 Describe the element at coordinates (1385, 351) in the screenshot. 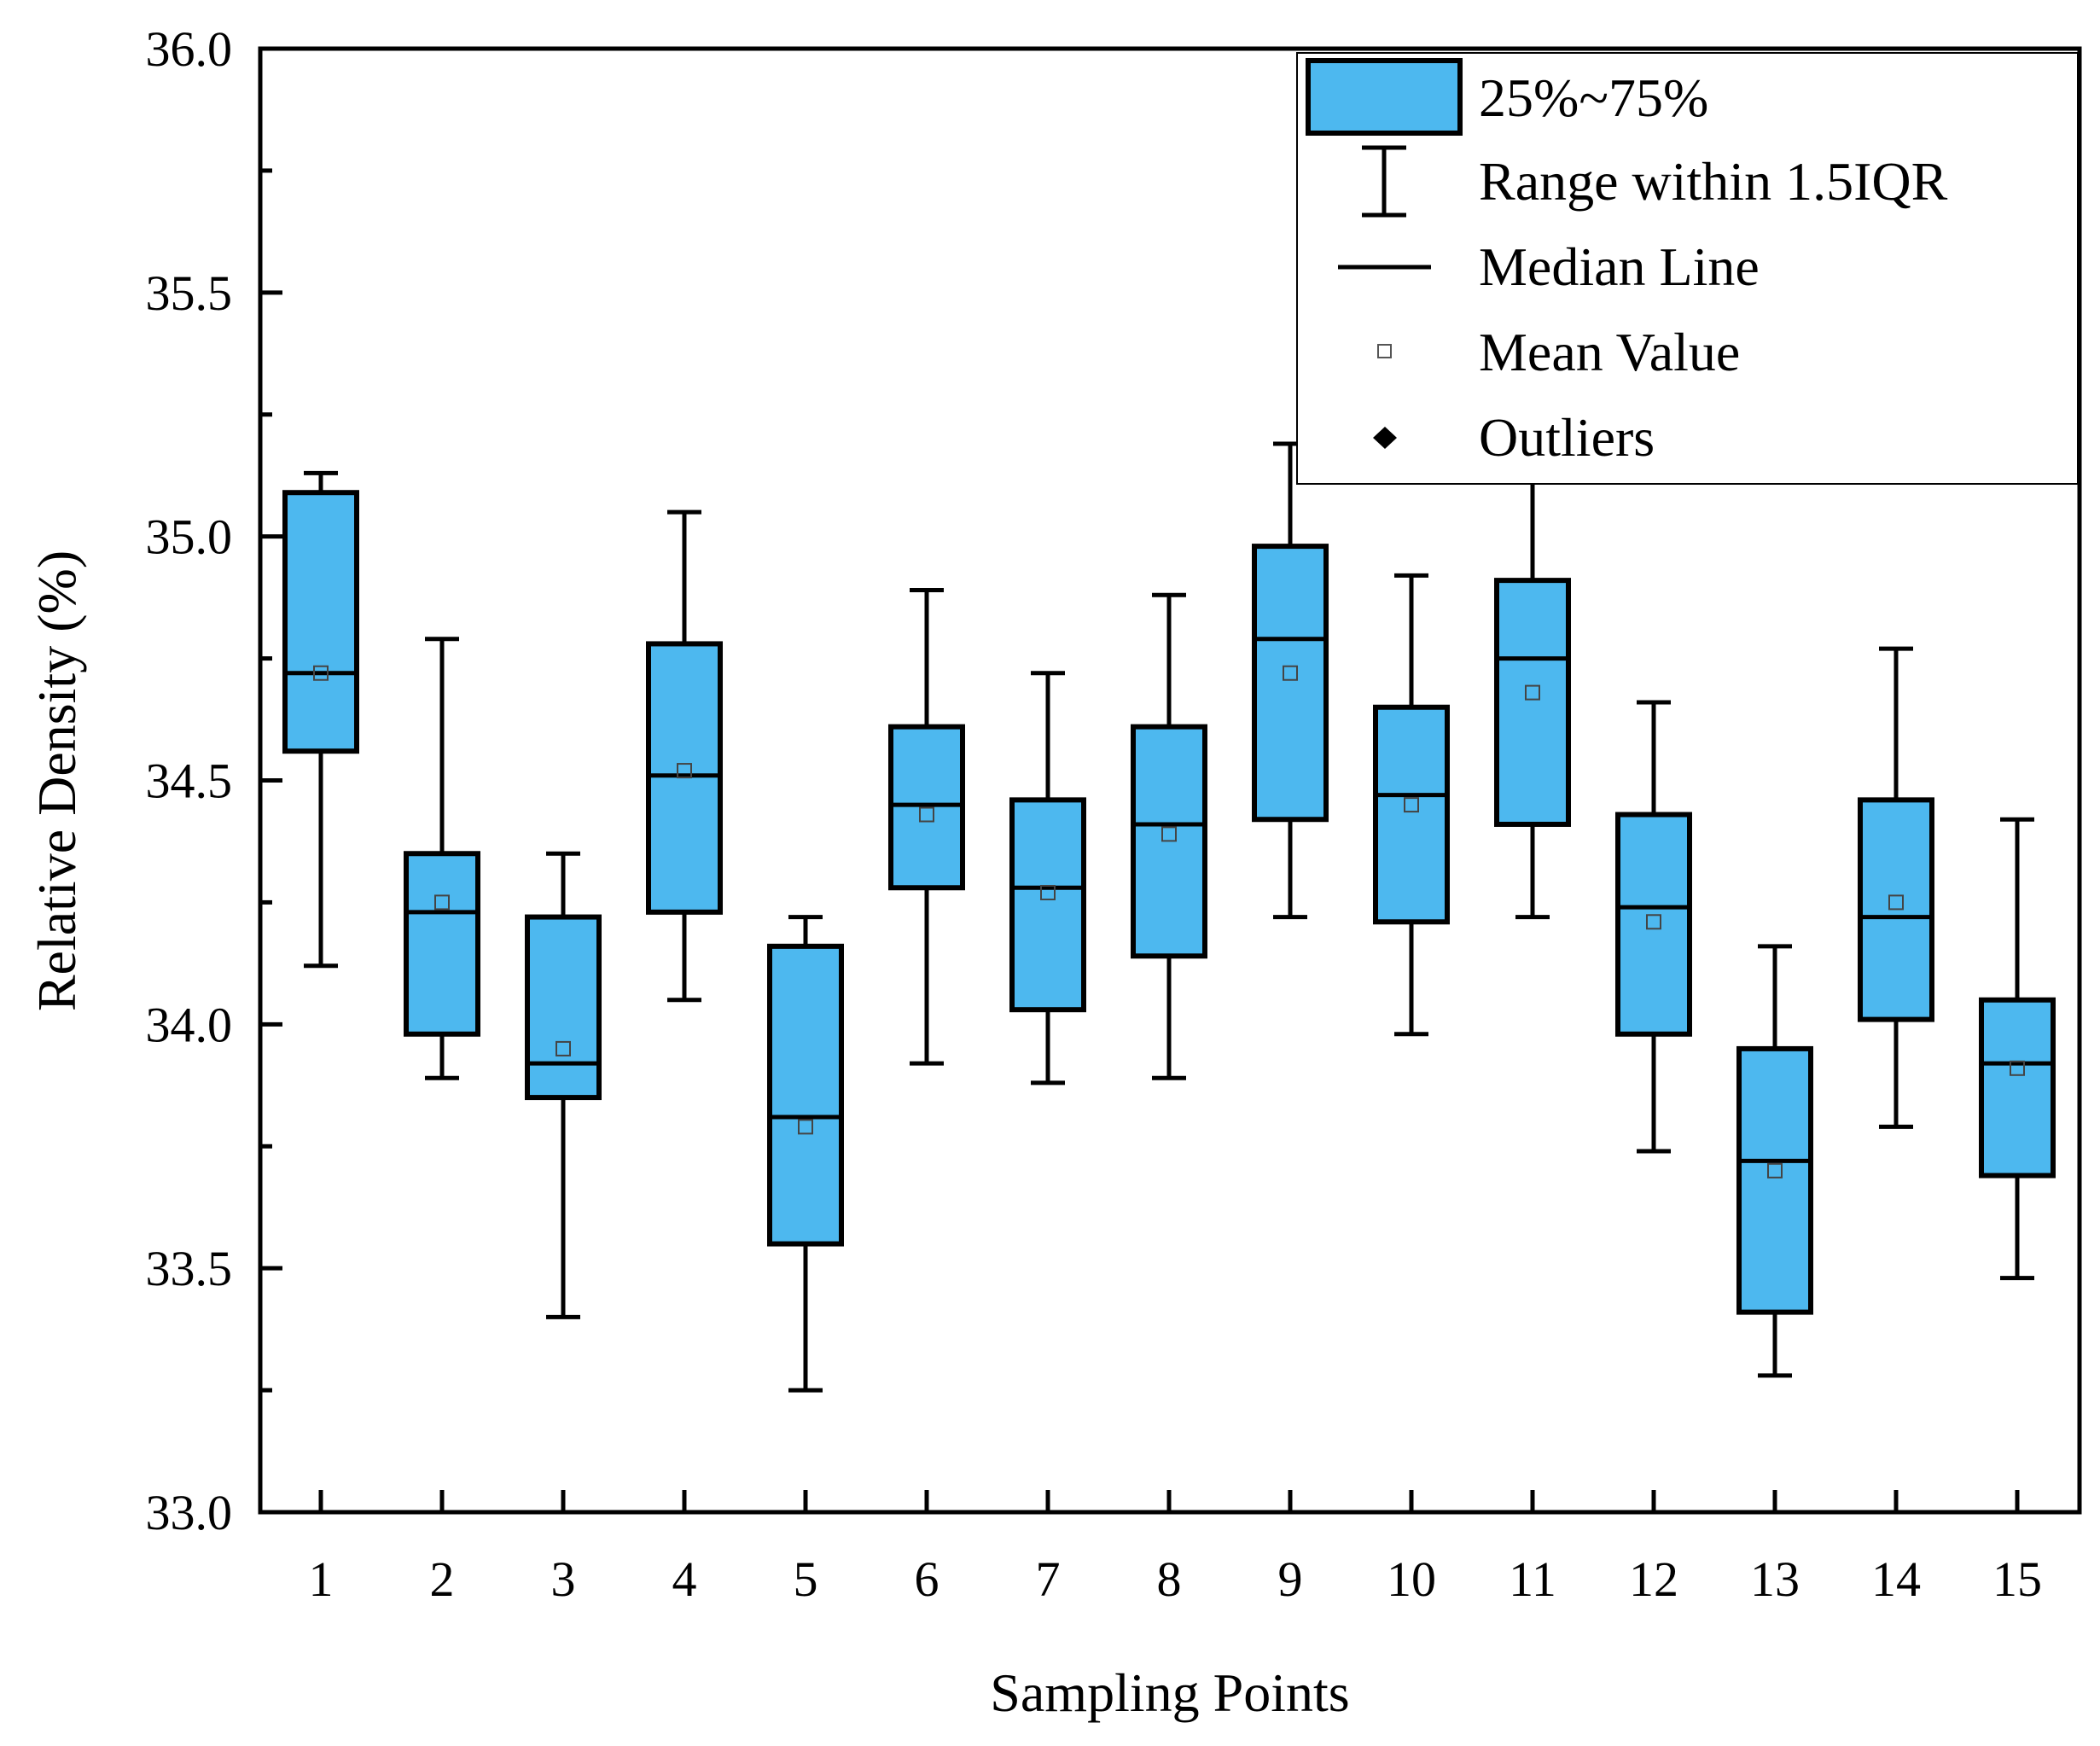

I see `legend-mean-symbol` at that location.